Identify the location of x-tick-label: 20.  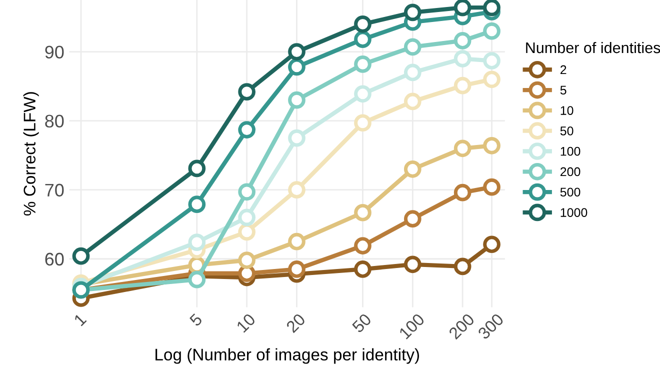
(296, 323).